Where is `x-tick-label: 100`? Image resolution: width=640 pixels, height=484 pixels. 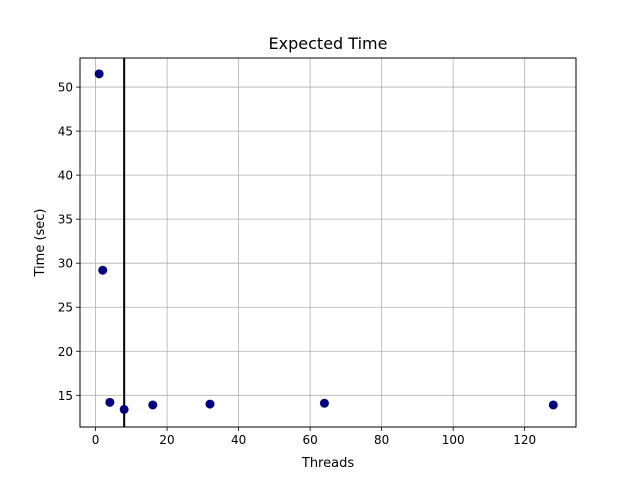
x-tick-label: 100 is located at coordinates (453, 440).